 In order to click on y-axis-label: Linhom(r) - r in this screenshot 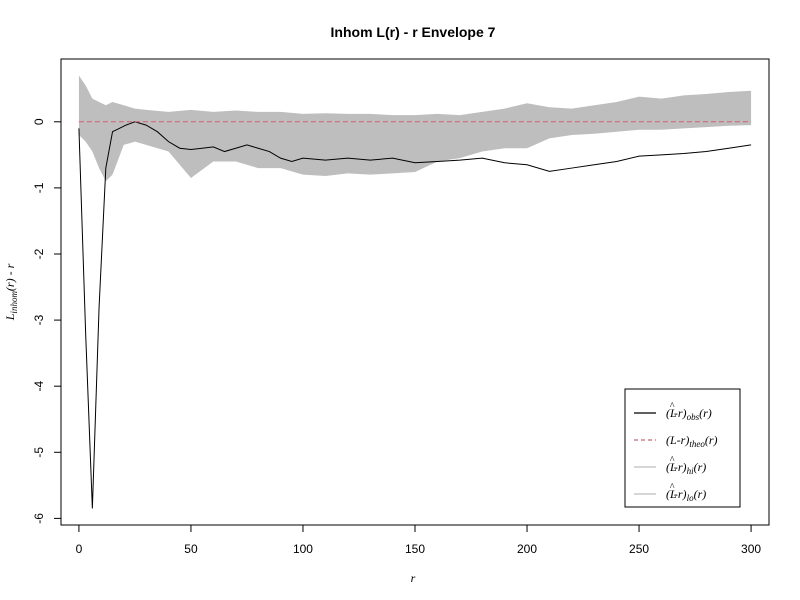, I will do `click(11, 292)`.